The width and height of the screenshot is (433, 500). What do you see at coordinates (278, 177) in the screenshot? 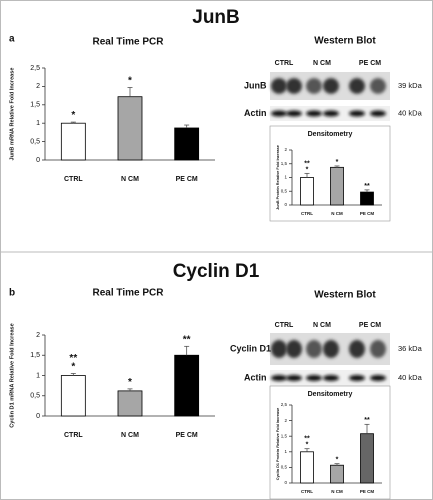
I see `y-axis-label: JunB Protein Relative Fold Increase` at bounding box center [278, 177].